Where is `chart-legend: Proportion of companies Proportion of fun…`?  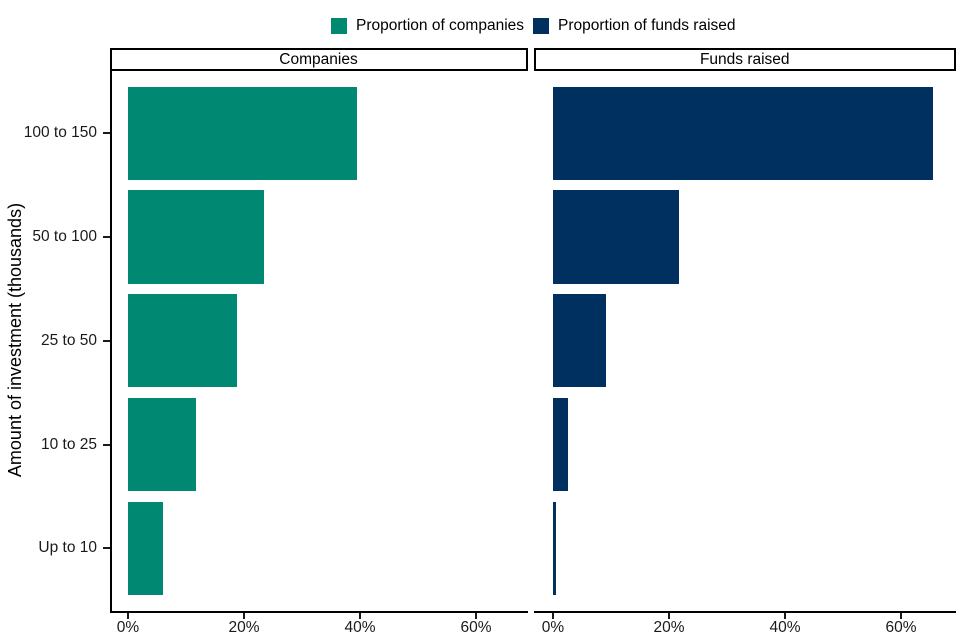
chart-legend: Proportion of companies Proportion of fun… is located at coordinates (533, 26).